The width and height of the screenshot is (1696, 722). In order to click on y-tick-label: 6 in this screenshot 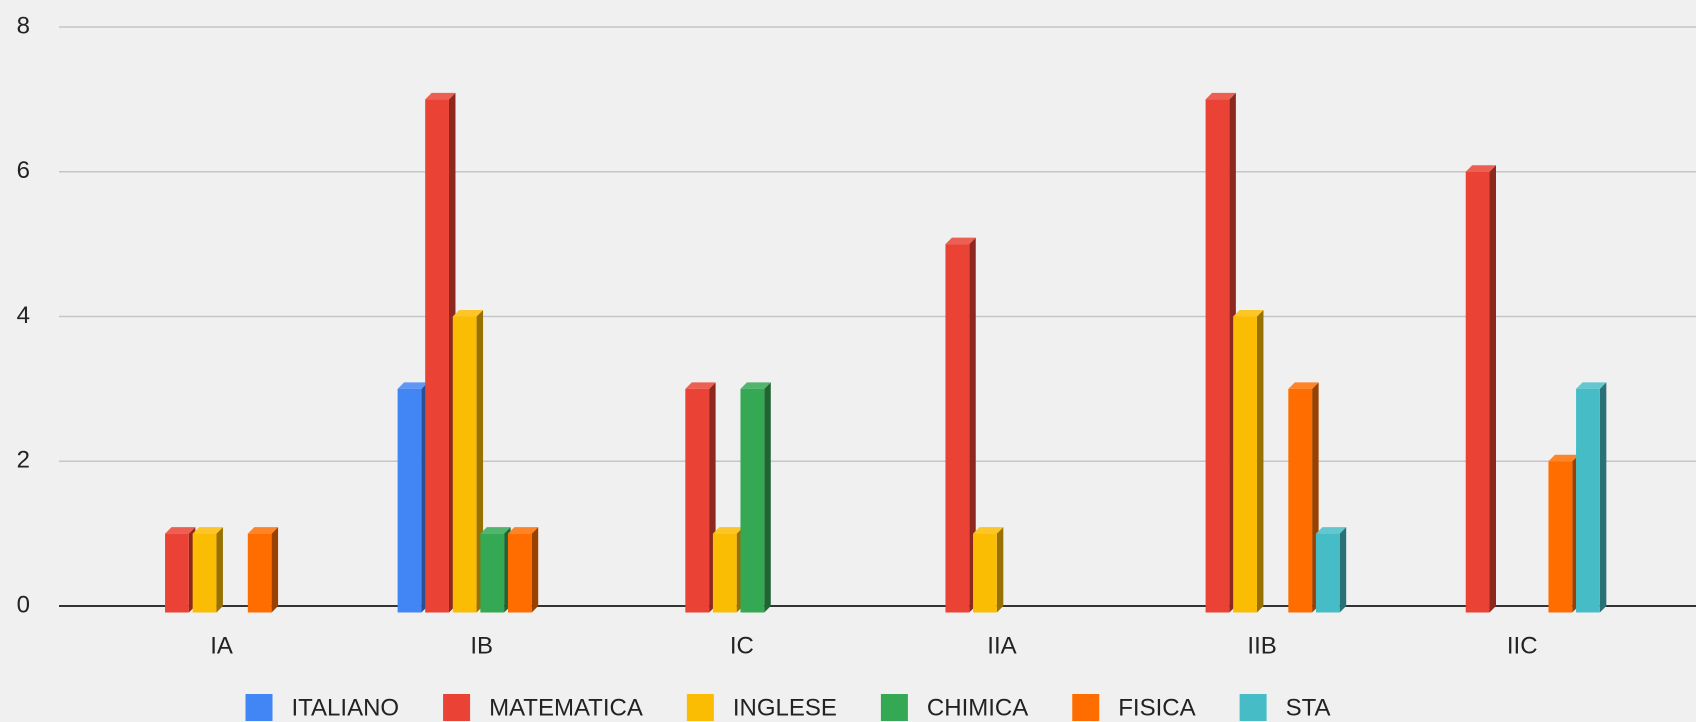, I will do `click(23, 170)`.